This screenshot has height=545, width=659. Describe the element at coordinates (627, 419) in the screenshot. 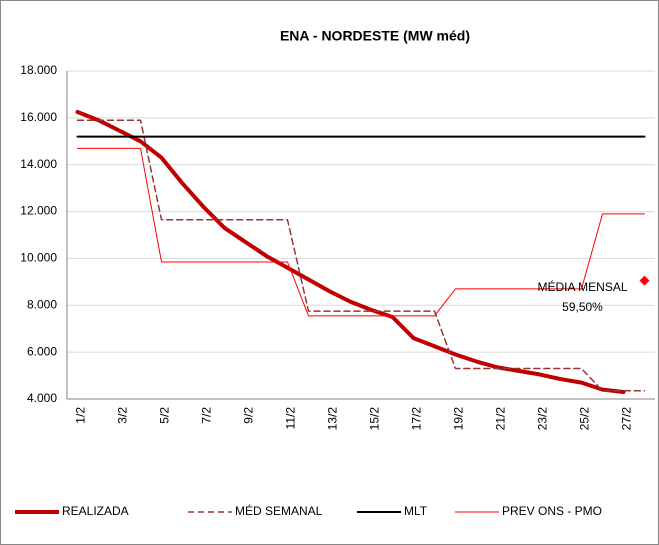

I see `x-tick-label: 27/2` at that location.